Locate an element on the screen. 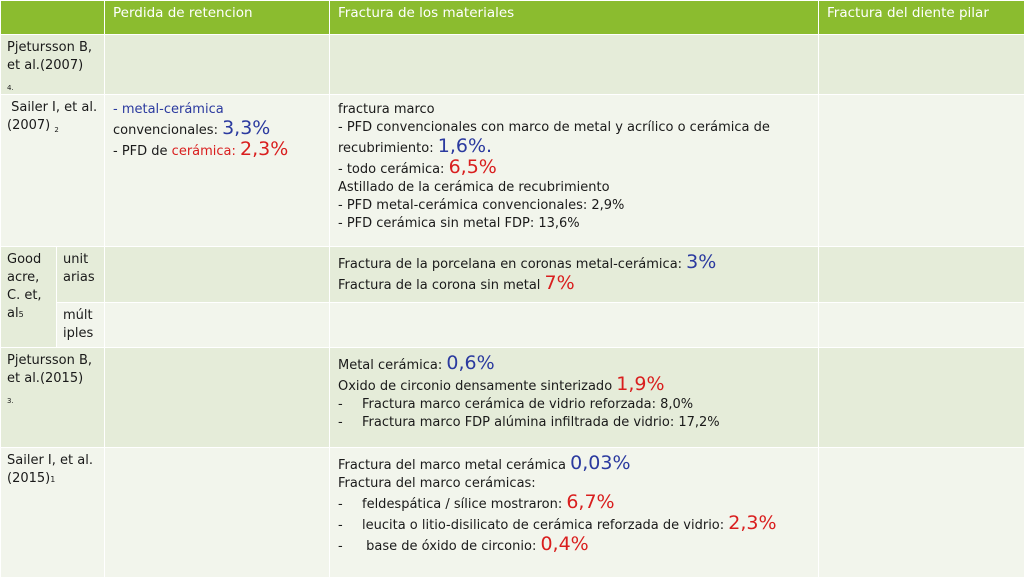 Image resolution: width=1024 pixels, height=578 pixels. materials-line: - todo cerámica: 6,5% is located at coordinates (575, 168).